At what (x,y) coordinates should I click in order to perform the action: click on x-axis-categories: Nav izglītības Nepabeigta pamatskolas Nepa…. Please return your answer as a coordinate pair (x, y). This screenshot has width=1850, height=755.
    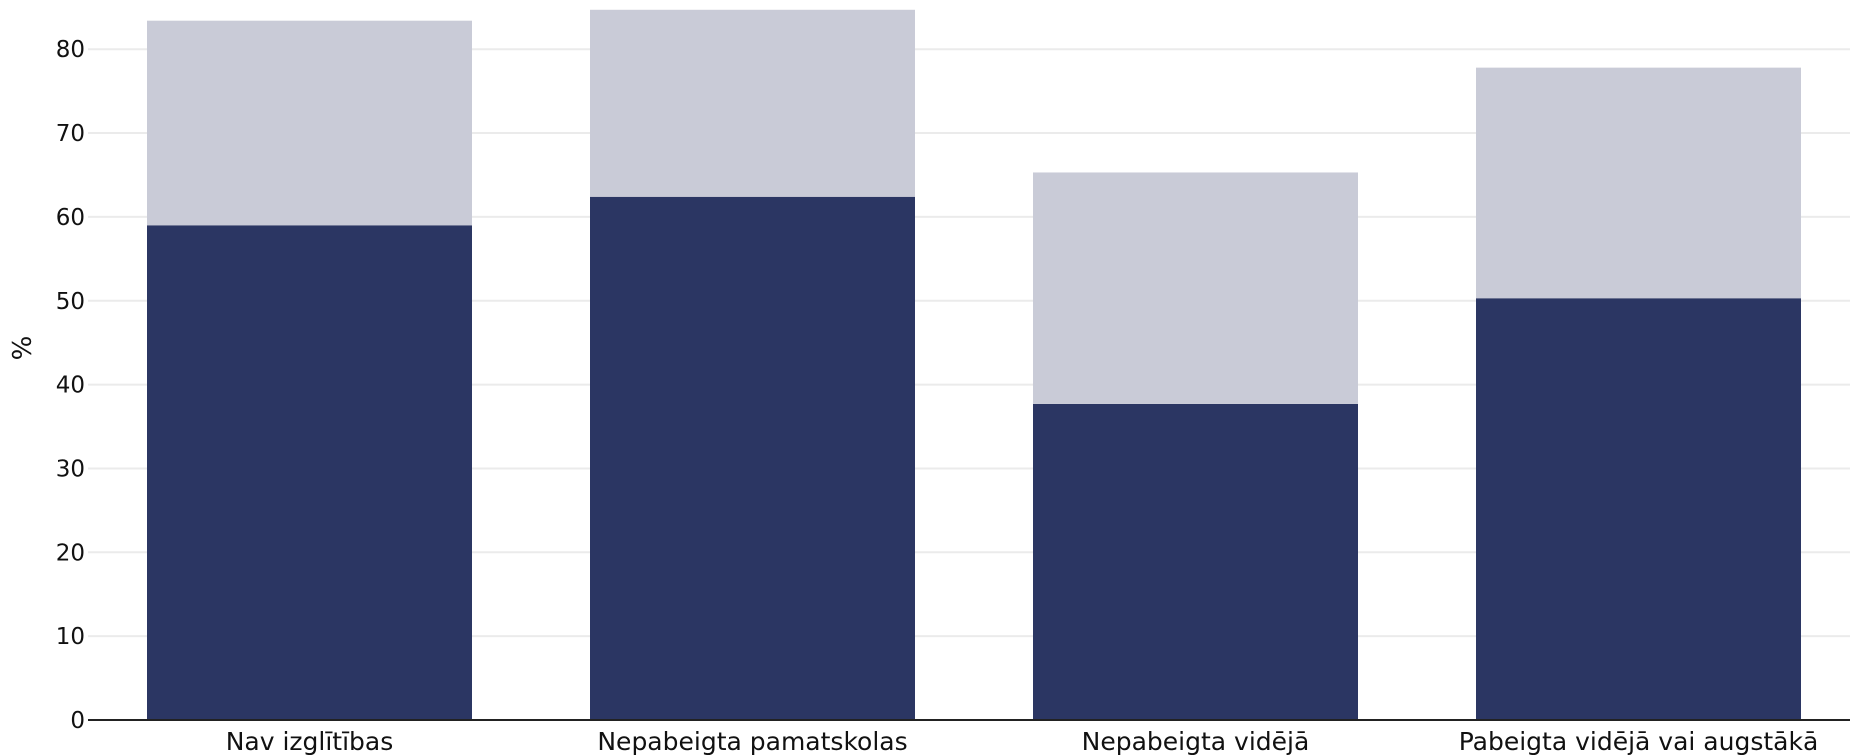
    Looking at the image, I should click on (1022, 741).